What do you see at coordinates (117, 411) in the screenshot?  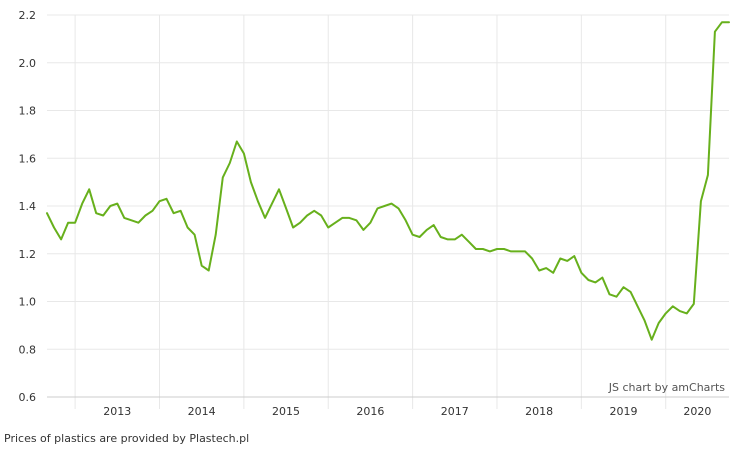 I see `x-tick-label: 2013` at bounding box center [117, 411].